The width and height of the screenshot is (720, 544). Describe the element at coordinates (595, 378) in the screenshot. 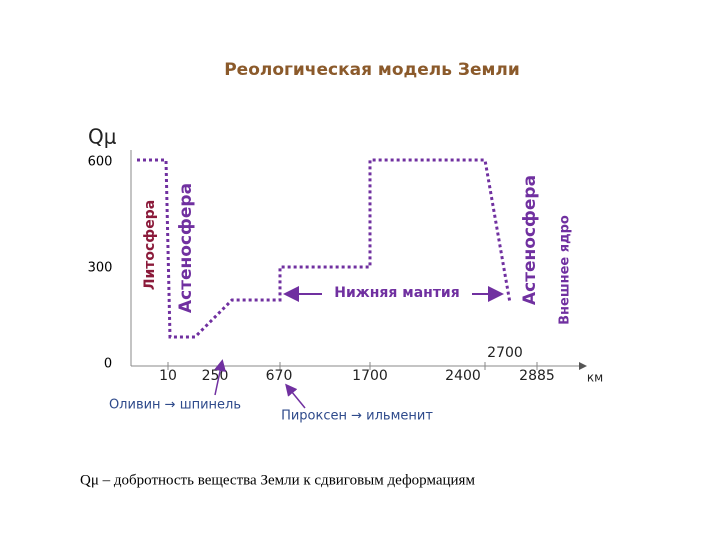

I see `x-unit: км` at that location.